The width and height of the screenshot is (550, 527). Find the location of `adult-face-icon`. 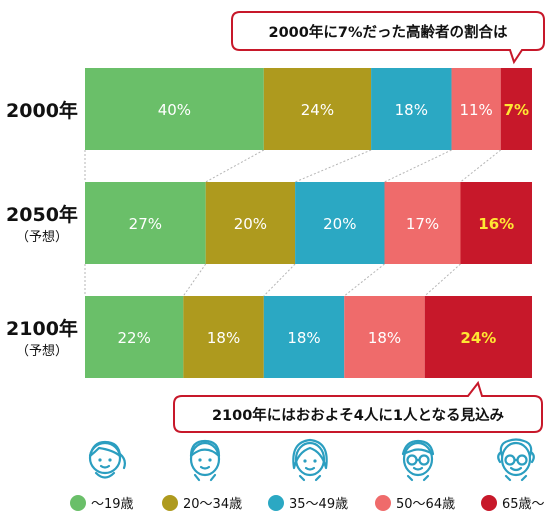

adult-face-icon is located at coordinates (310, 460).